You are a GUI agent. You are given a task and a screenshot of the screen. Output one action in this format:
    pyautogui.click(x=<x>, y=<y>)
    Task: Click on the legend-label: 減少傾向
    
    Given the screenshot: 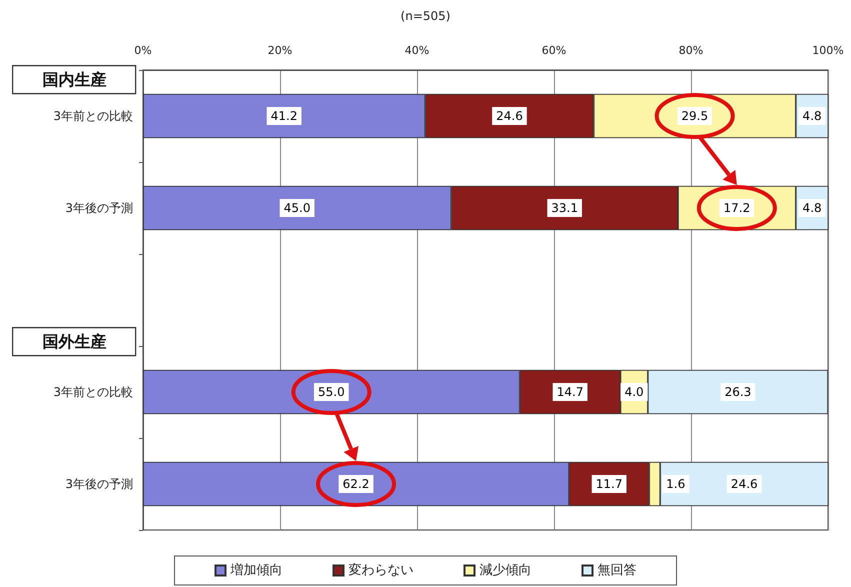 What is the action you would take?
    pyautogui.click(x=506, y=570)
    